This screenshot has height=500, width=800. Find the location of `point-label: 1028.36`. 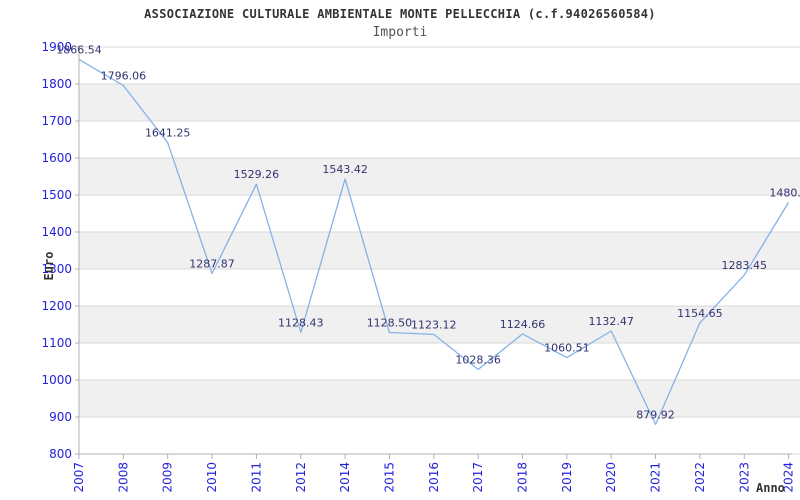

point-label: 1028.36 is located at coordinates (478, 360).